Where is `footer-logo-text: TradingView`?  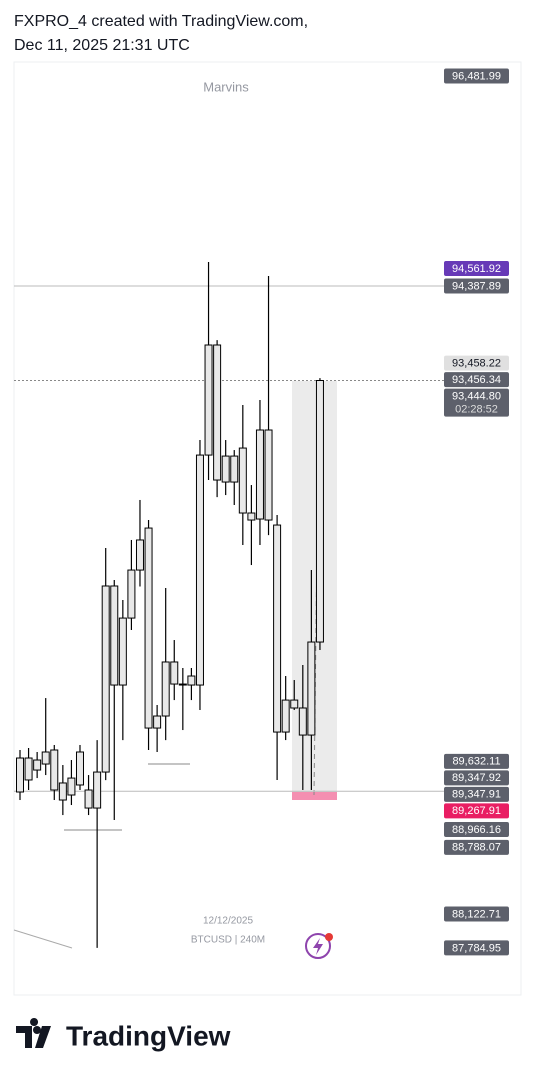 footer-logo-text: TradingView is located at coordinates (148, 1035).